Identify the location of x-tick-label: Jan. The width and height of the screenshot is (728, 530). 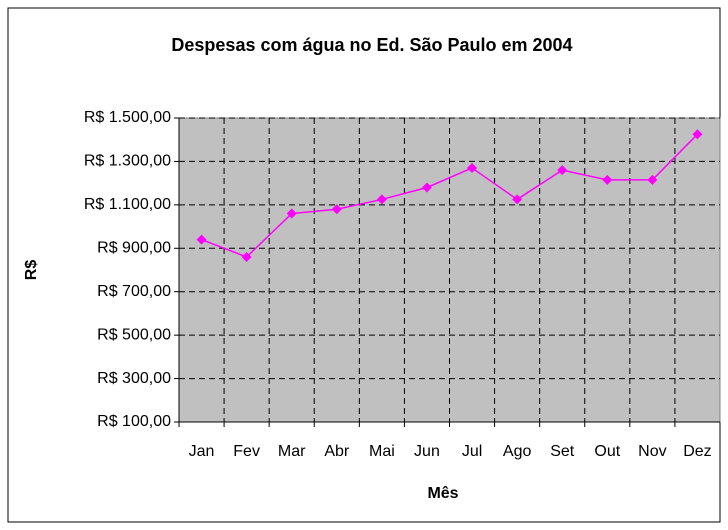
(202, 451).